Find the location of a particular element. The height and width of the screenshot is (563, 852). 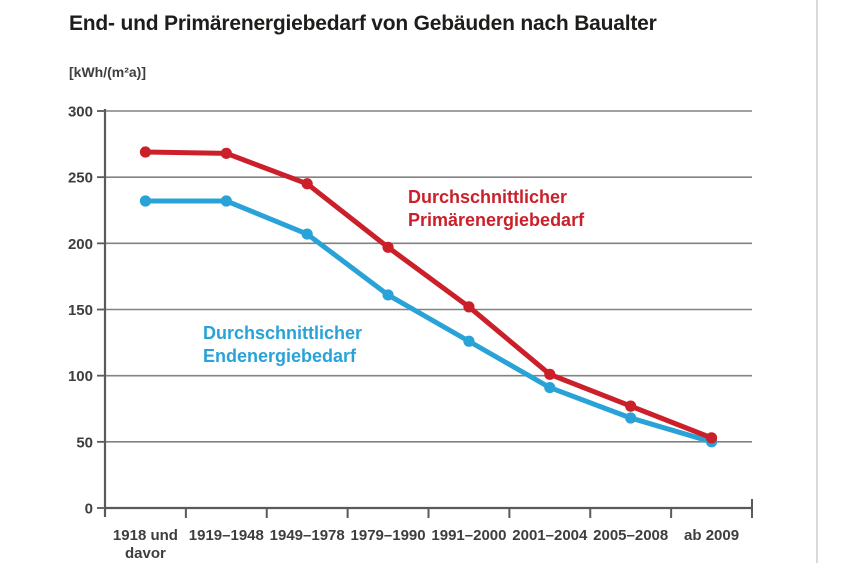

legend-end-energy: Durchschnittlicher Endenergiebedarf is located at coordinates (282, 345).